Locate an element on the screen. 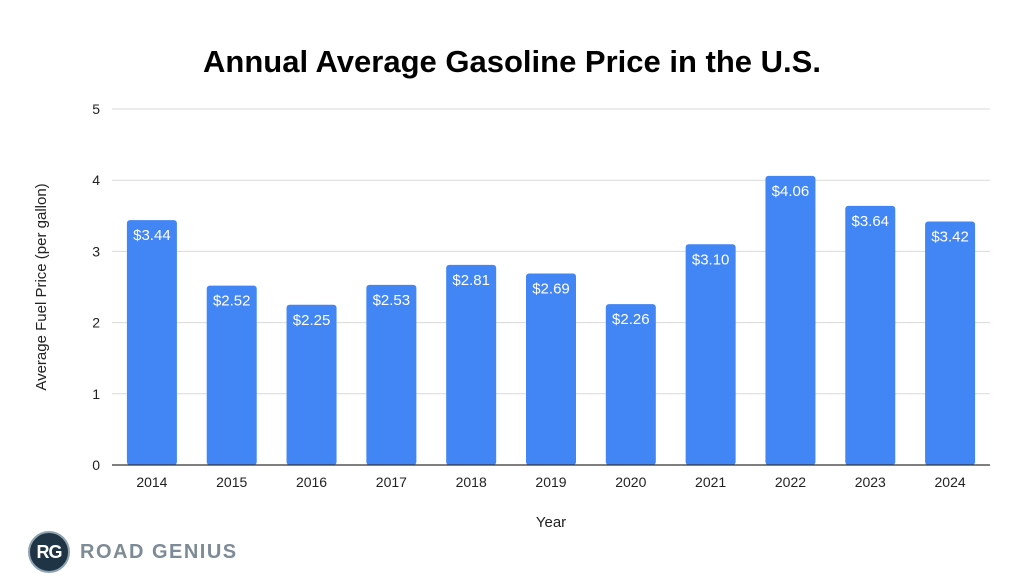  data-label: $3.10 is located at coordinates (711, 259).